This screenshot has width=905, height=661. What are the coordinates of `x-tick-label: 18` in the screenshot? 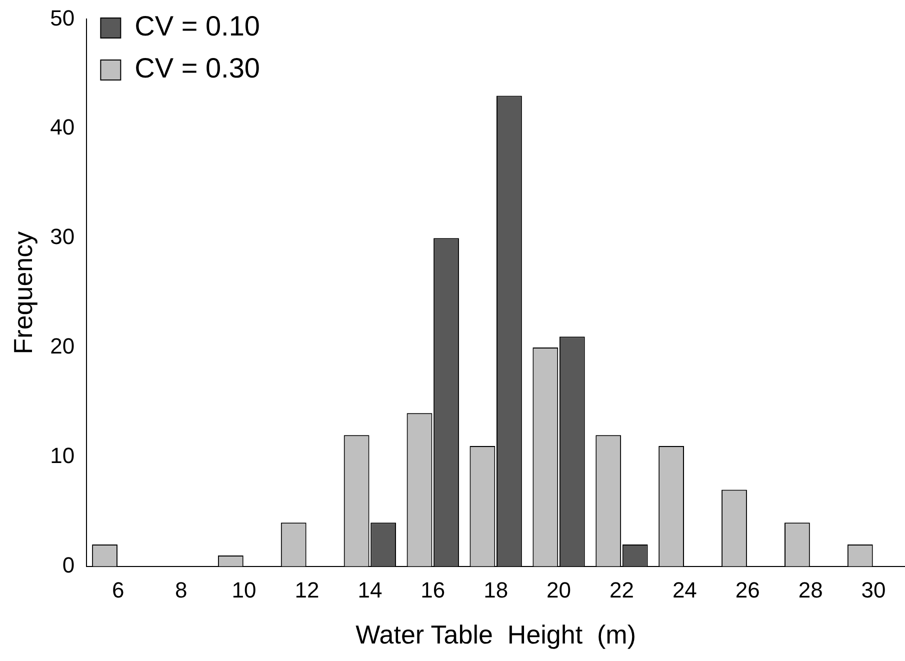 It's located at (496, 590).